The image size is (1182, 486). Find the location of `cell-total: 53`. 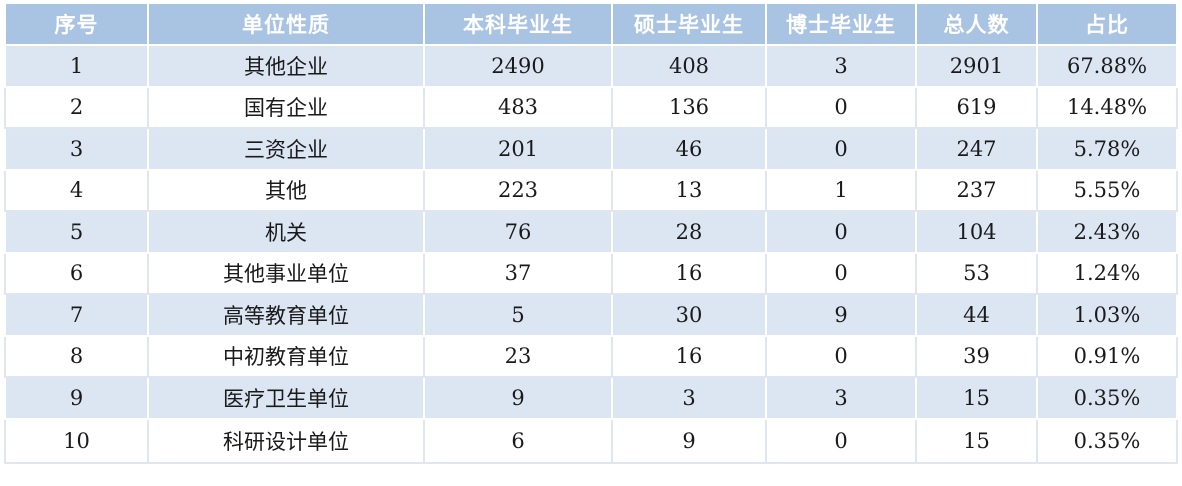

cell-total: 53 is located at coordinates (976, 273).